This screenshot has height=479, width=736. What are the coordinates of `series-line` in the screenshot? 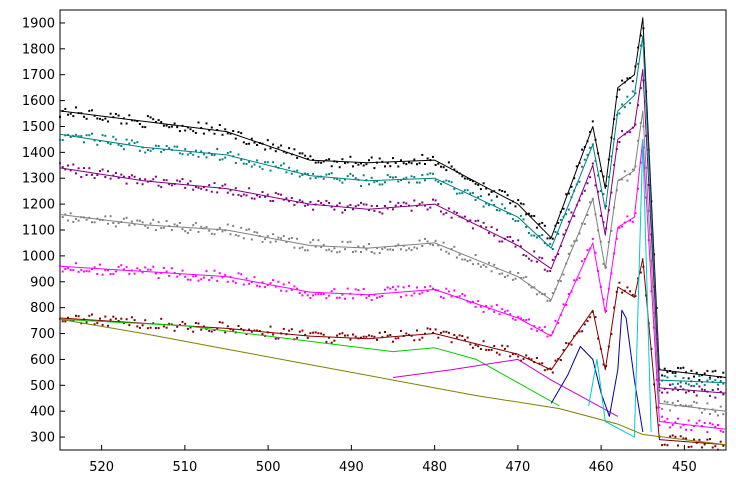 It's located at (620, 288).